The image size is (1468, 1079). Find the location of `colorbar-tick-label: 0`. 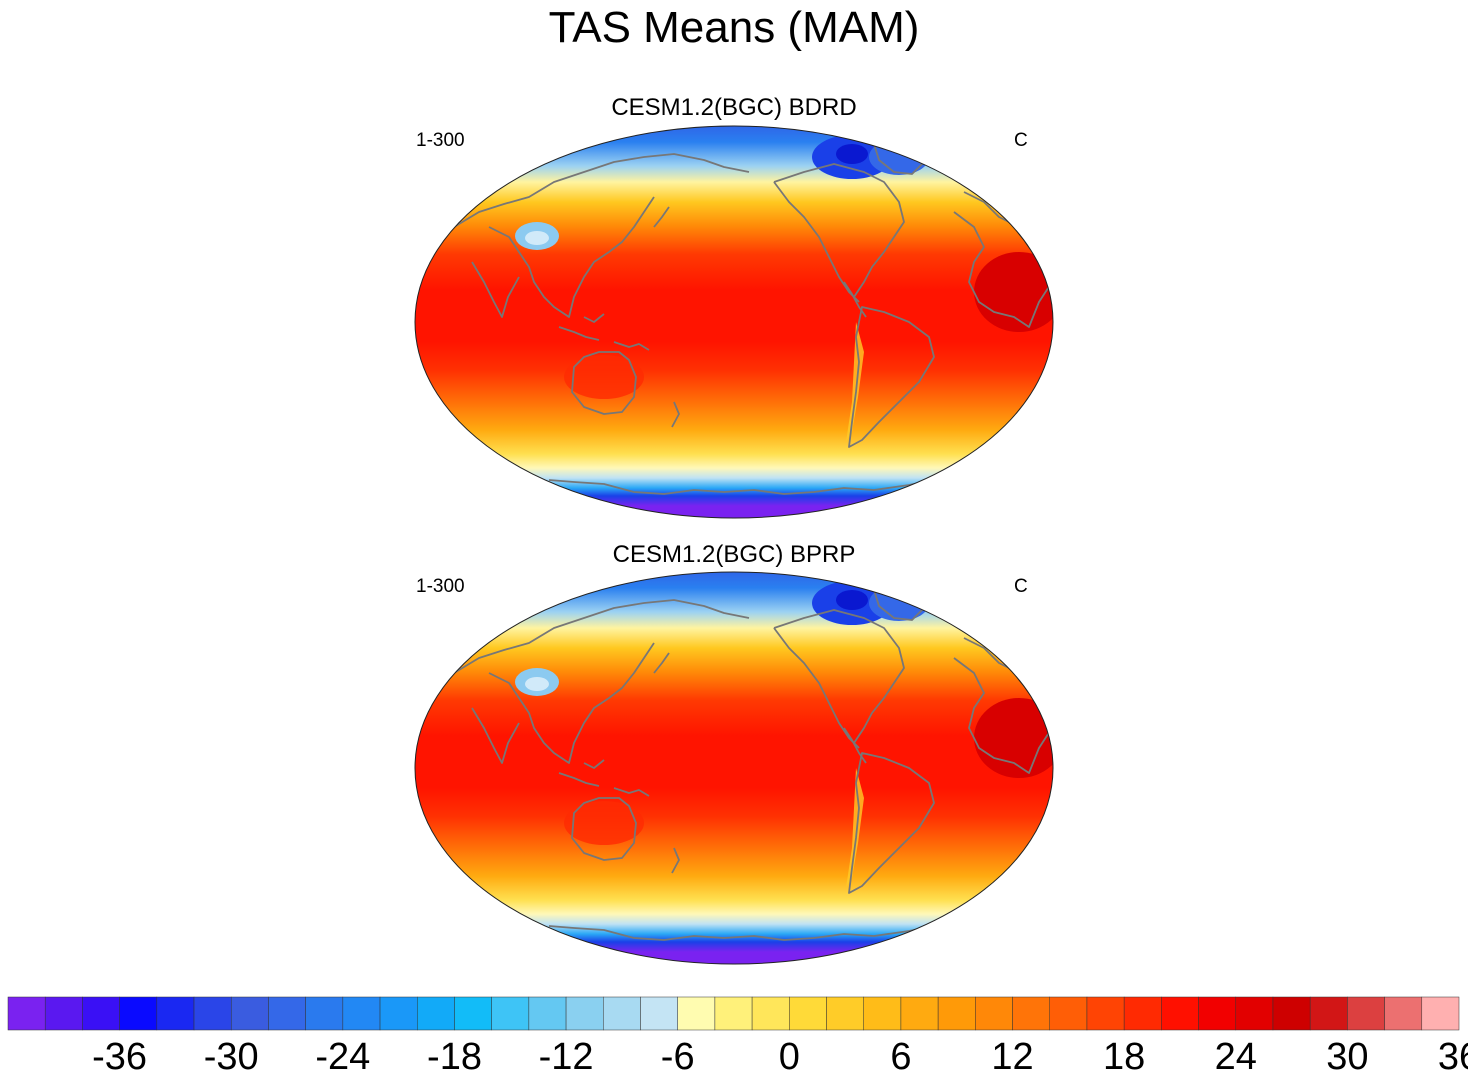

colorbar-tick-label: 0 is located at coordinates (789, 1057).